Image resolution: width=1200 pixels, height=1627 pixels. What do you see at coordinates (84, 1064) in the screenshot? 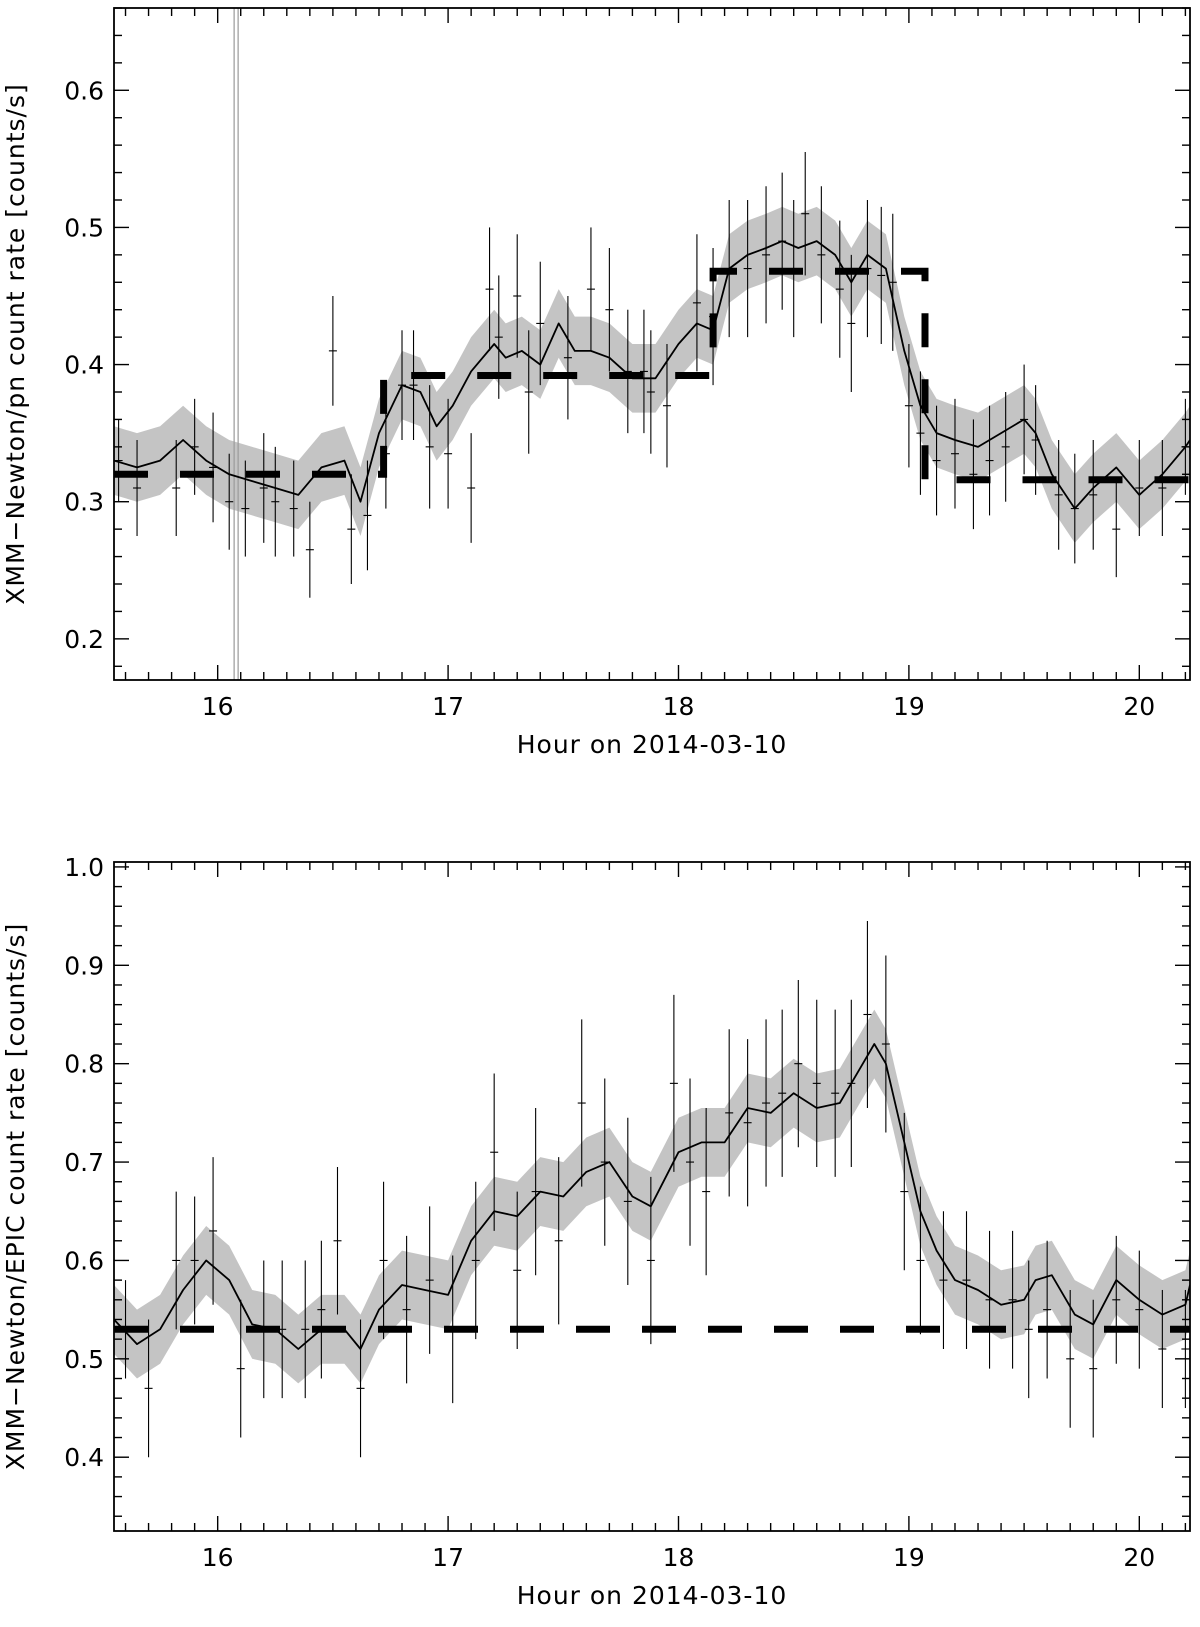
I see `y-tick-label: 0.8` at bounding box center [84, 1064].